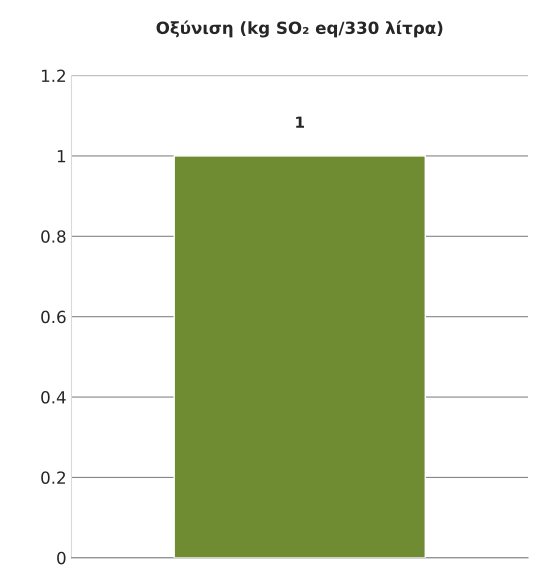  I want to click on y-tick-label: 1.2, so click(53, 75).